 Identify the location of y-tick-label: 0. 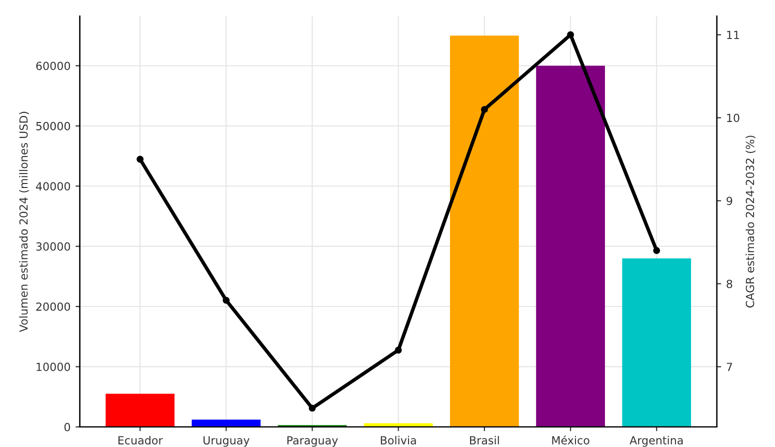
(67, 427).